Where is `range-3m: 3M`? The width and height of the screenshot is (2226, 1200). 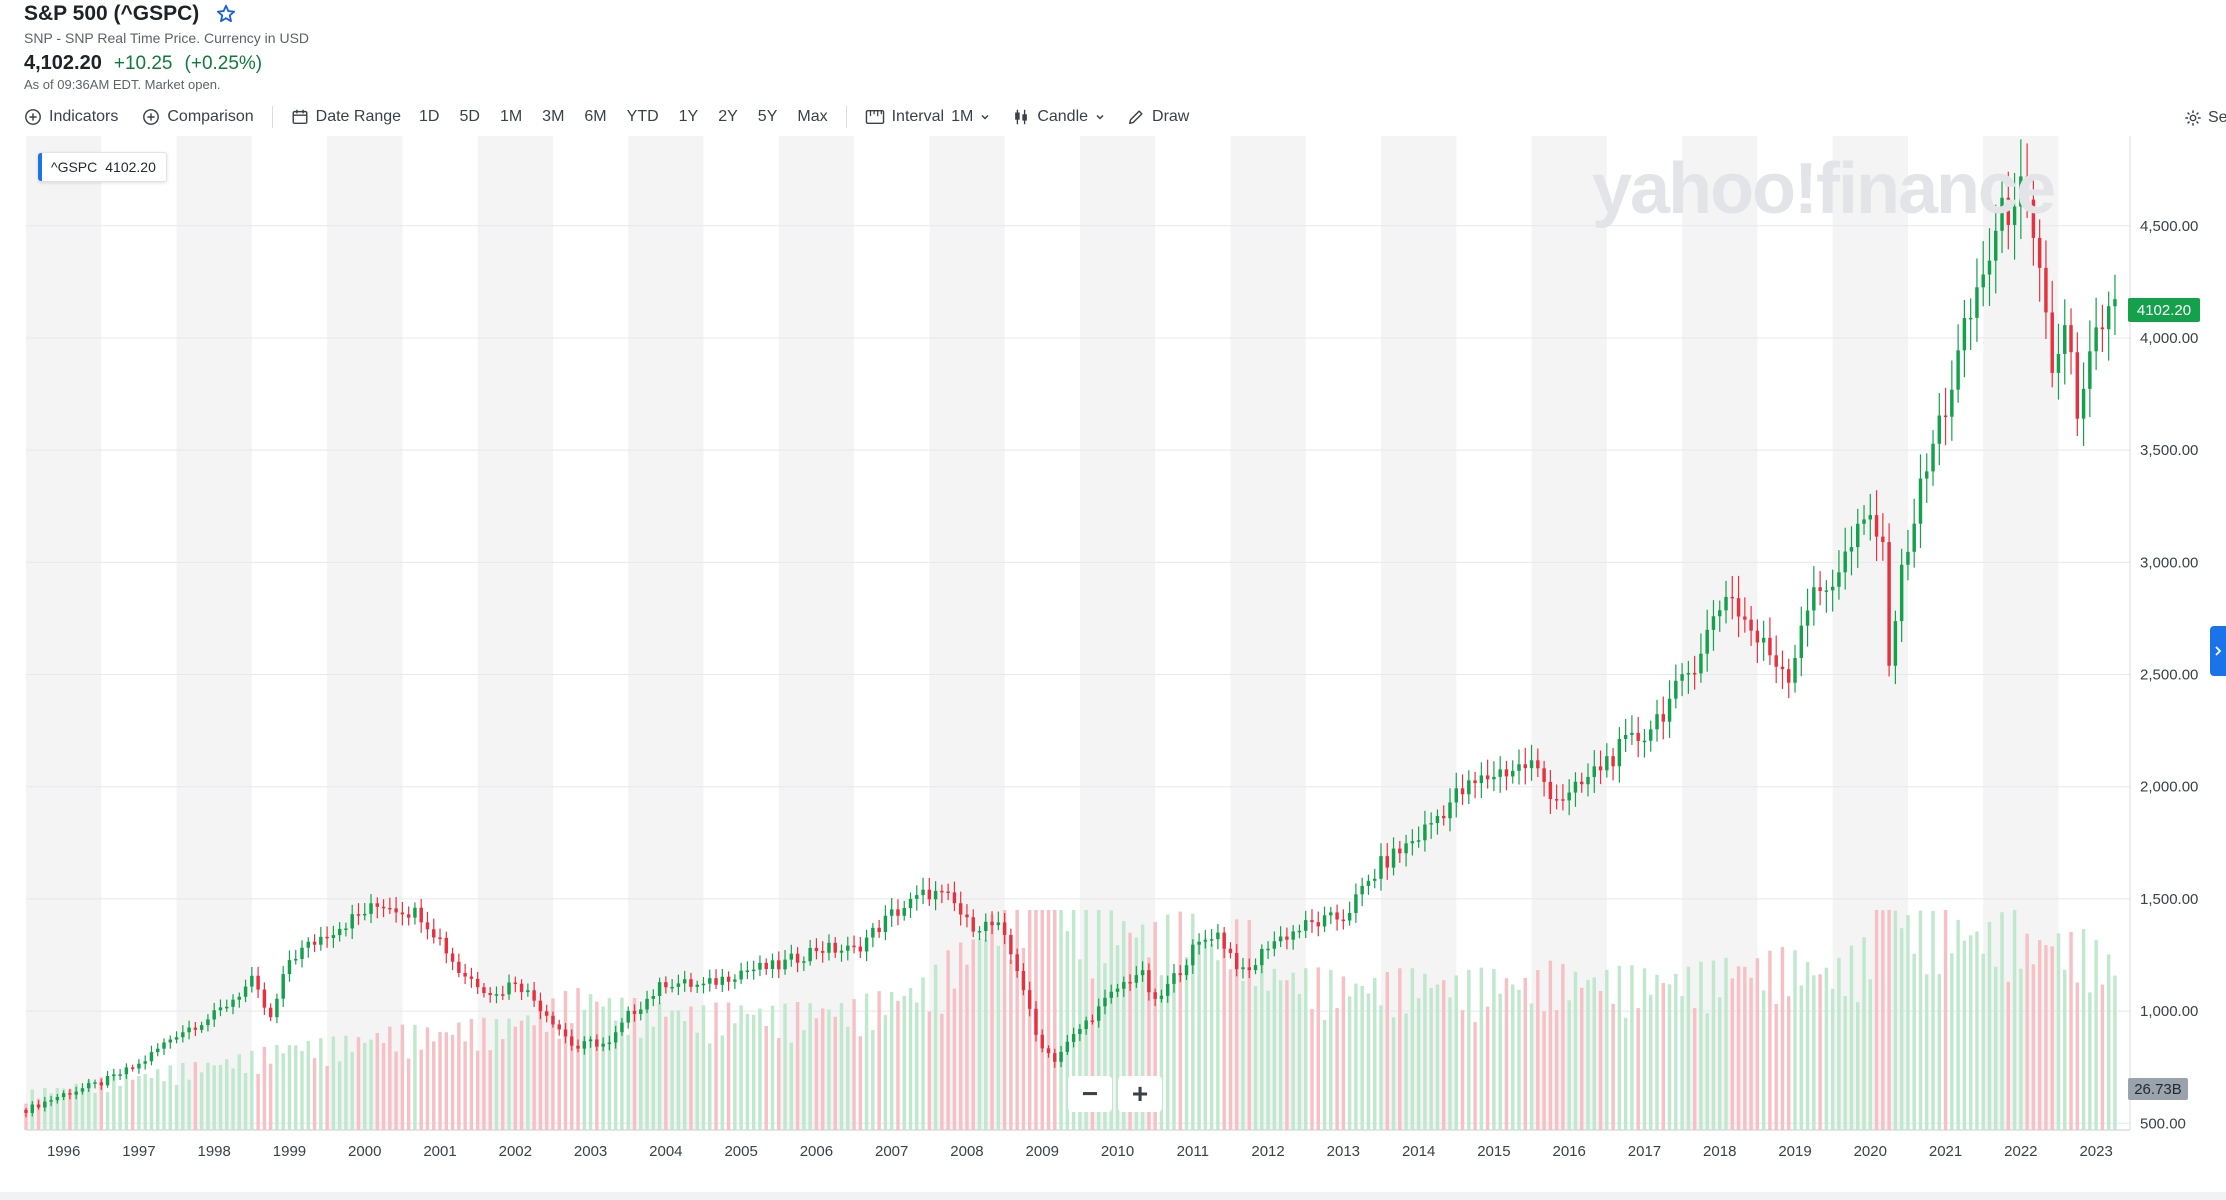 range-3m: 3M is located at coordinates (553, 116).